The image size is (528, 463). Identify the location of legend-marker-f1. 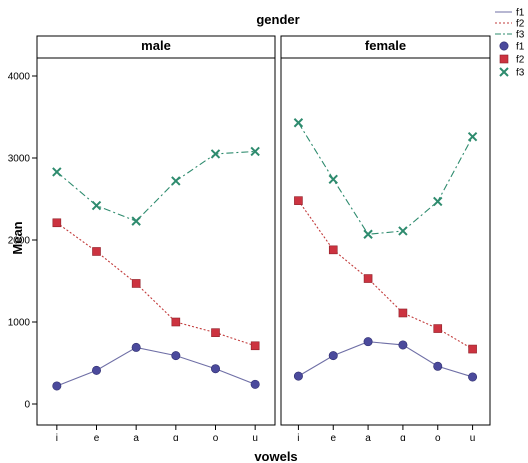
(504, 46).